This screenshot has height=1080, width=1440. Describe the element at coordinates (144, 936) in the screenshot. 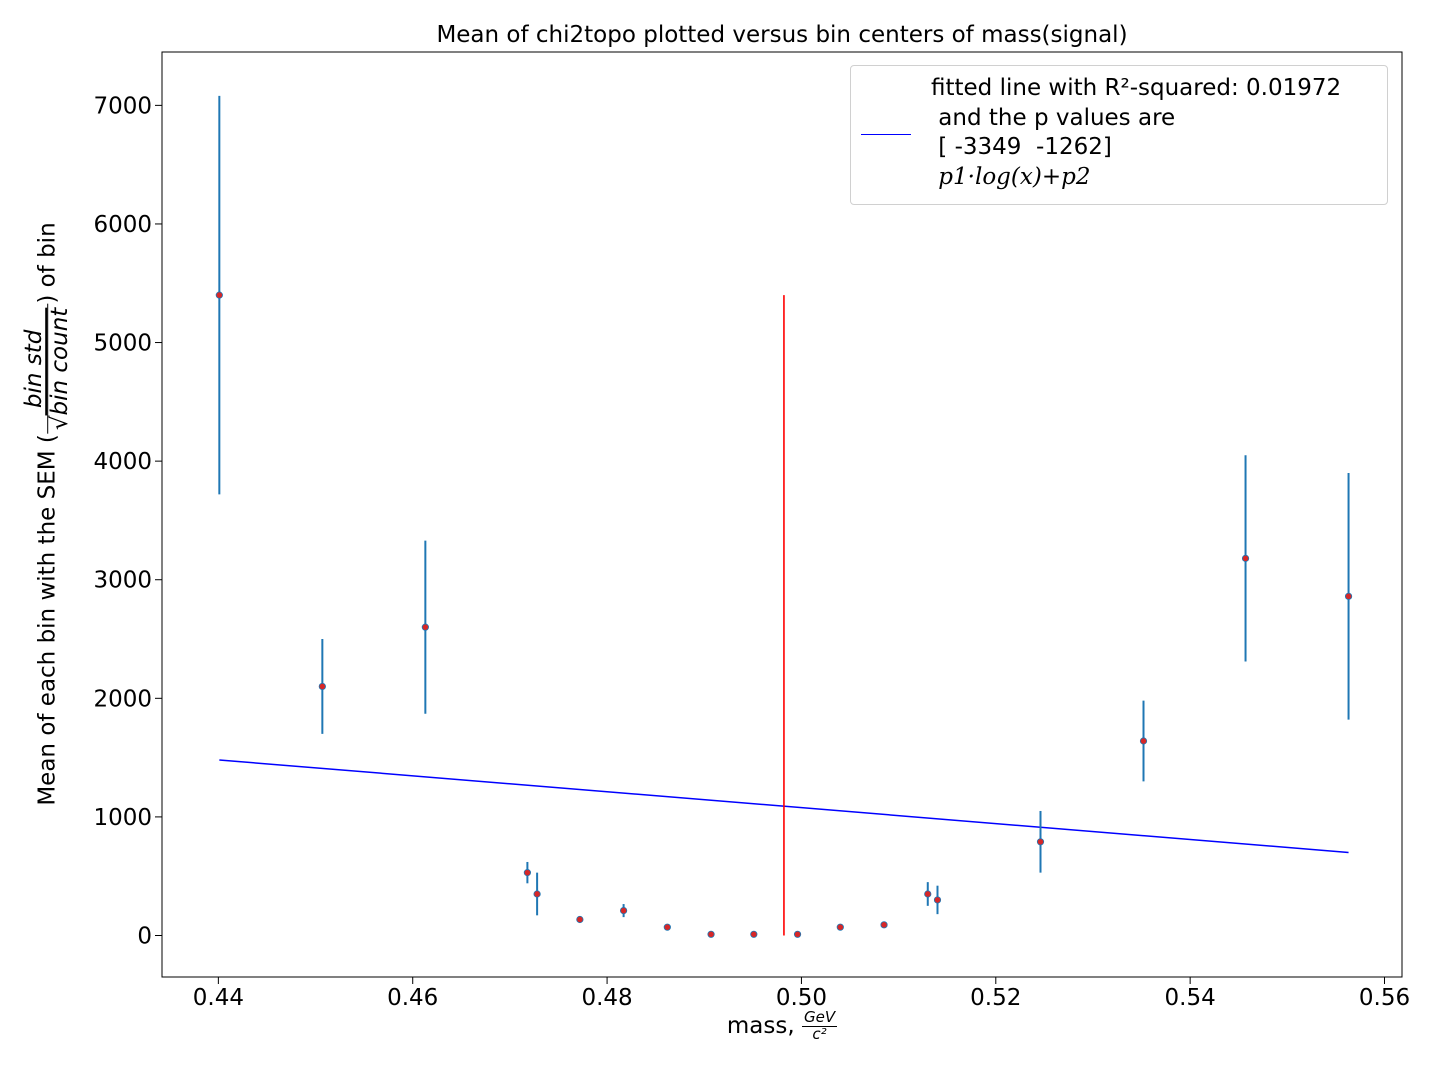

I see `y-tick-label: 0` at that location.